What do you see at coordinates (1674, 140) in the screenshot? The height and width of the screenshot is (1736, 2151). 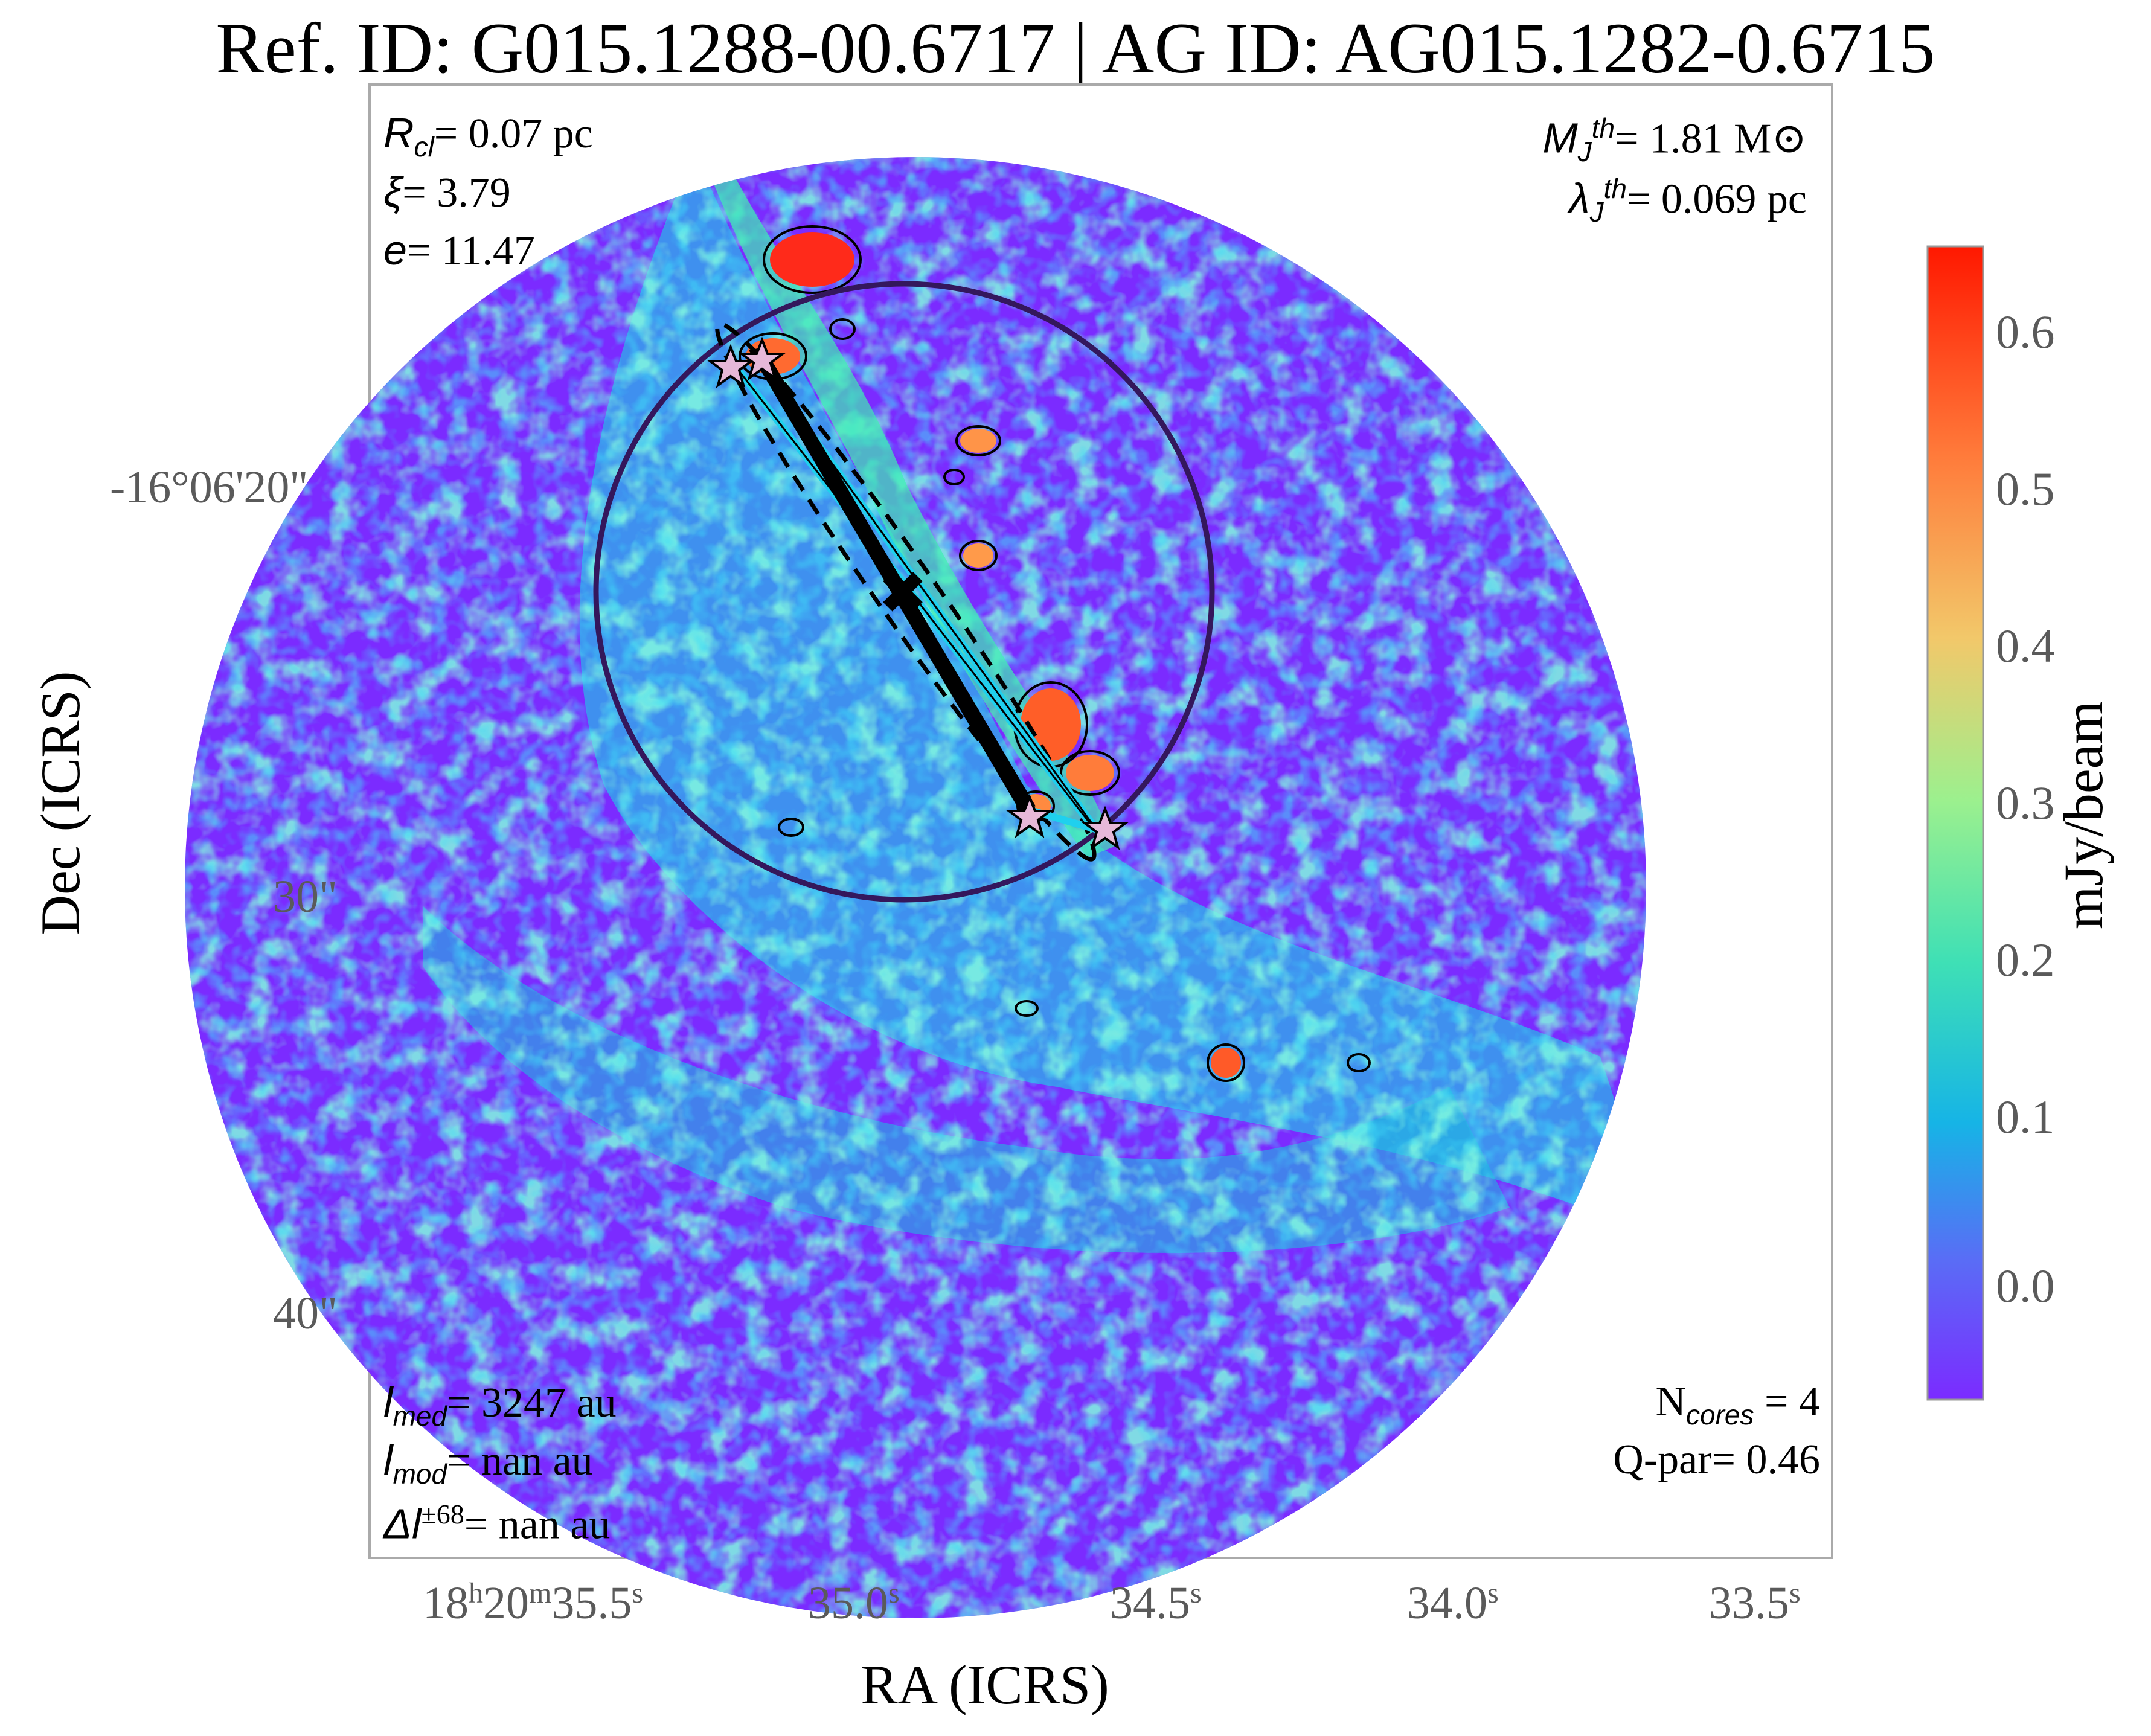 I see `annotation-jeans-mass: MJth= 1.81 M⊙` at bounding box center [1674, 140].